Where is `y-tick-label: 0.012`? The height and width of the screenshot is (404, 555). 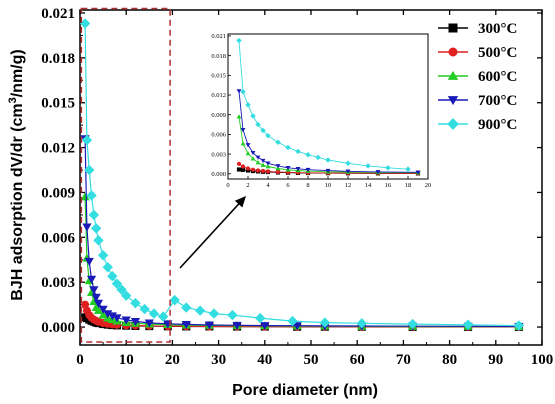 y-tick-label: 0.012 is located at coordinates (58, 149).